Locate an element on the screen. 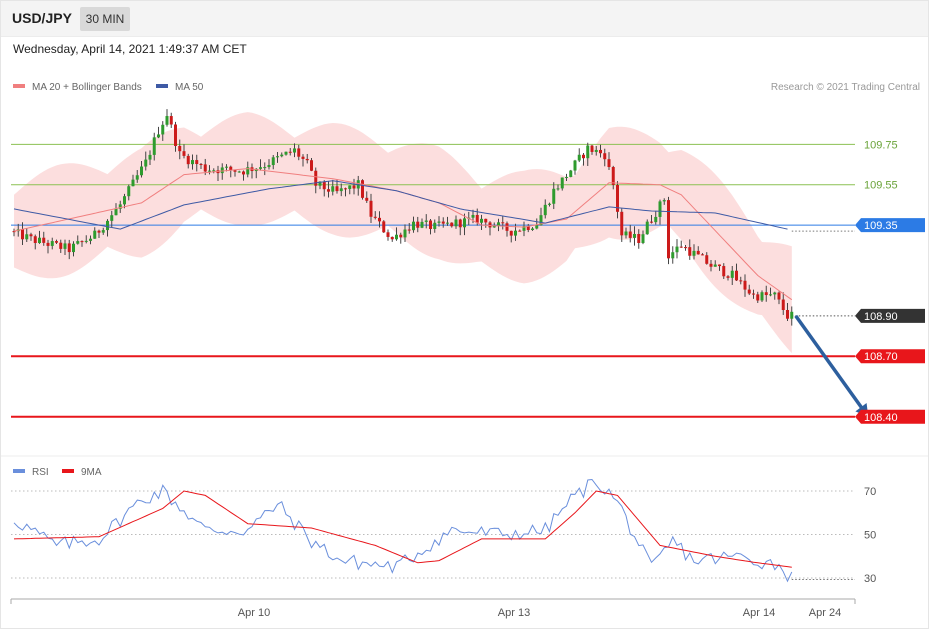 The width and height of the screenshot is (929, 629). rsi-legend-swatch is located at coordinates (19, 471).